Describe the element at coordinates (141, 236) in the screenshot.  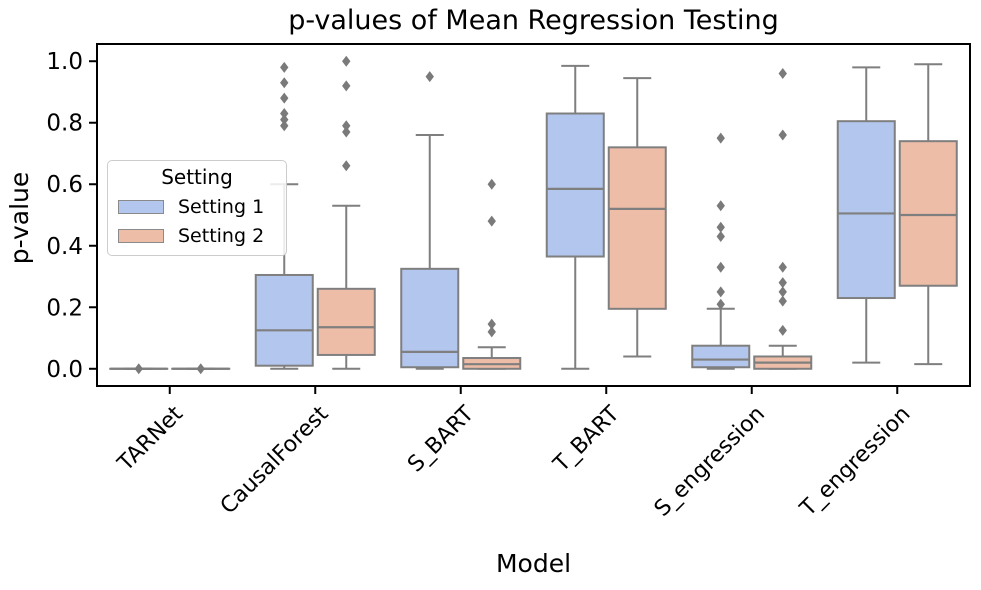
I see `setting-2-swatch-icon` at that location.